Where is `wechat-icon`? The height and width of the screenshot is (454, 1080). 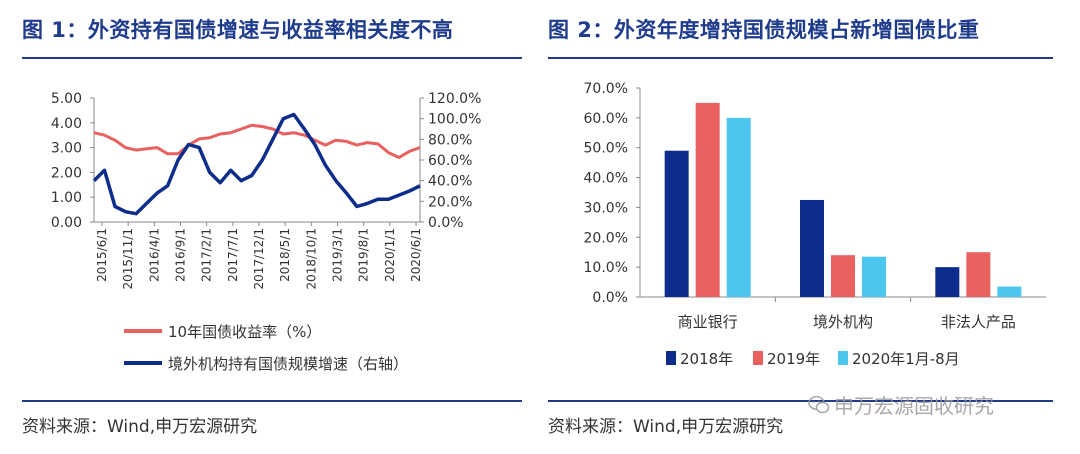
wechat-icon is located at coordinates (819, 404).